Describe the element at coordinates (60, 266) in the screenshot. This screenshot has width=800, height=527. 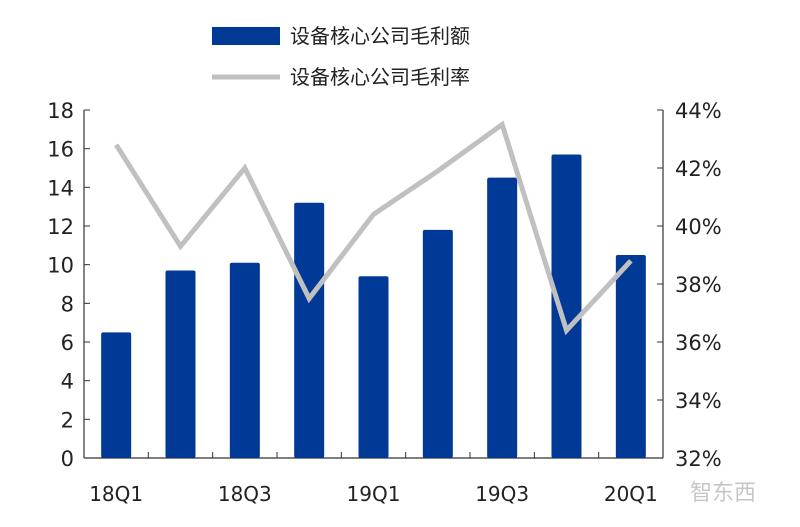
I see `left-tick-label: 10` at that location.